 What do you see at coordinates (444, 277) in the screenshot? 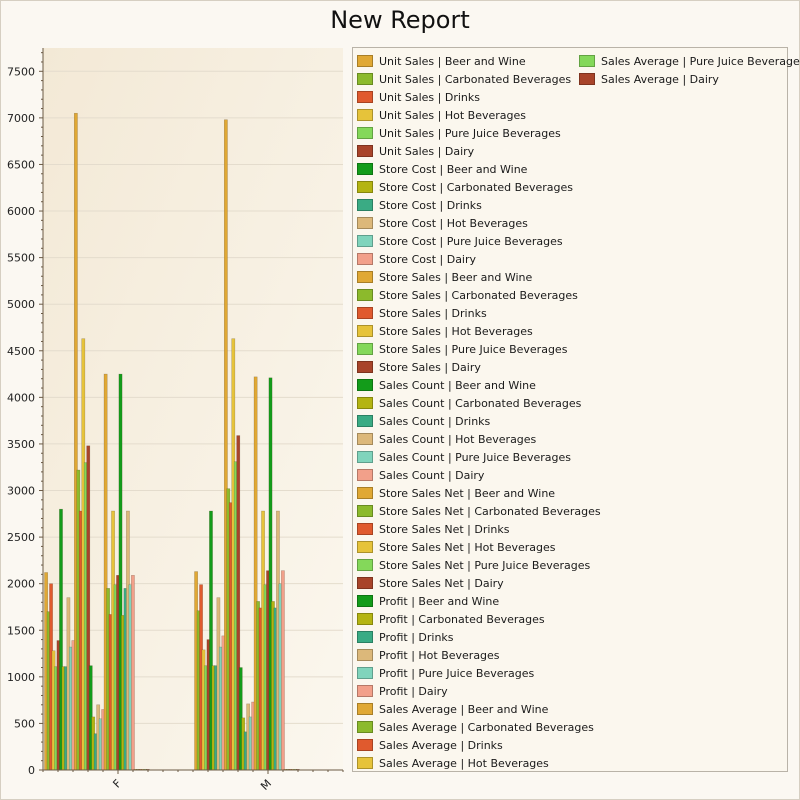
I see `legend-item: Store Sales | Beer and Wine` at bounding box center [444, 277].